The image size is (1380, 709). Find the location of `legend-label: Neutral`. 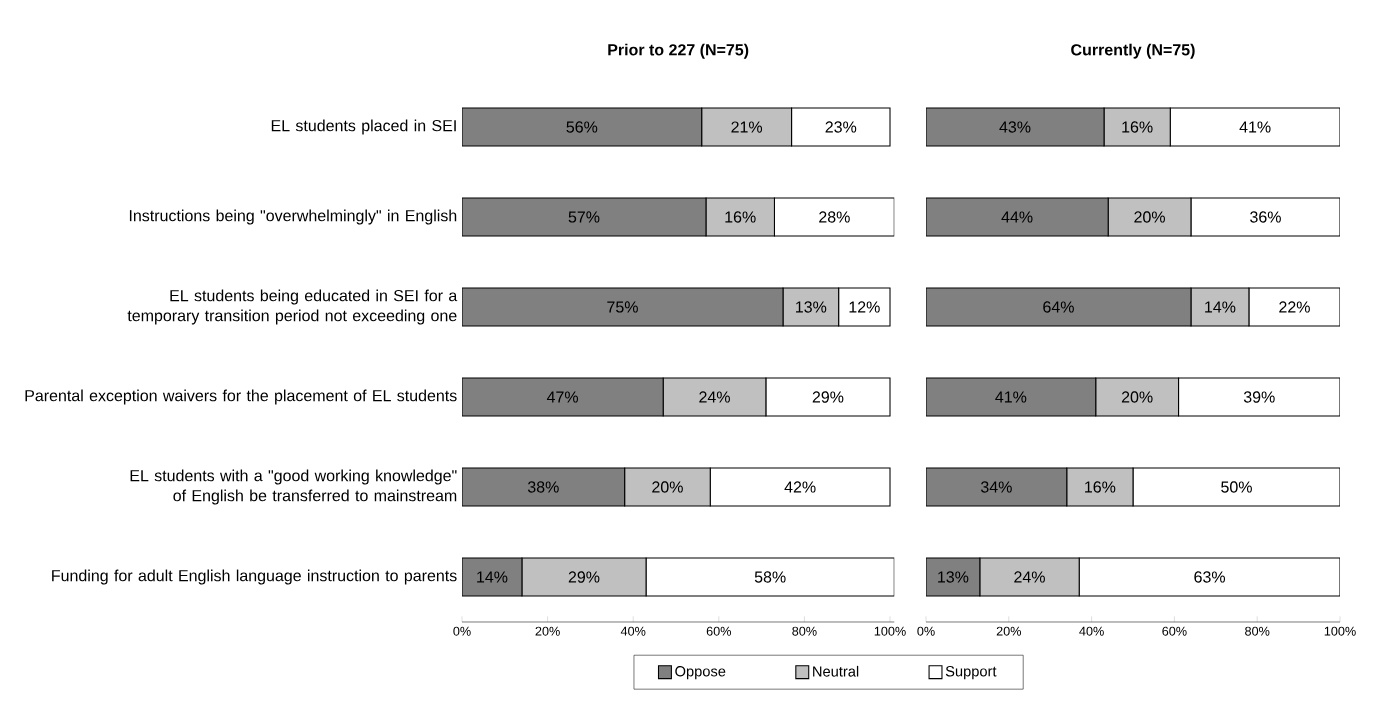

legend-label: Neutral is located at coordinates (836, 671).